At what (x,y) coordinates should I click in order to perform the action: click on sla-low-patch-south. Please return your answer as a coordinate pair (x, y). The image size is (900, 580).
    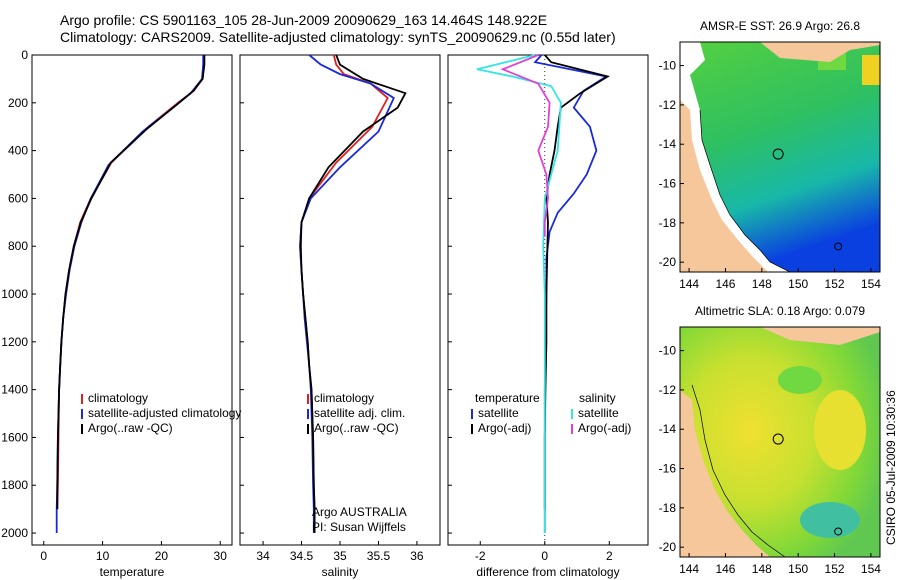
    Looking at the image, I should click on (830, 520).